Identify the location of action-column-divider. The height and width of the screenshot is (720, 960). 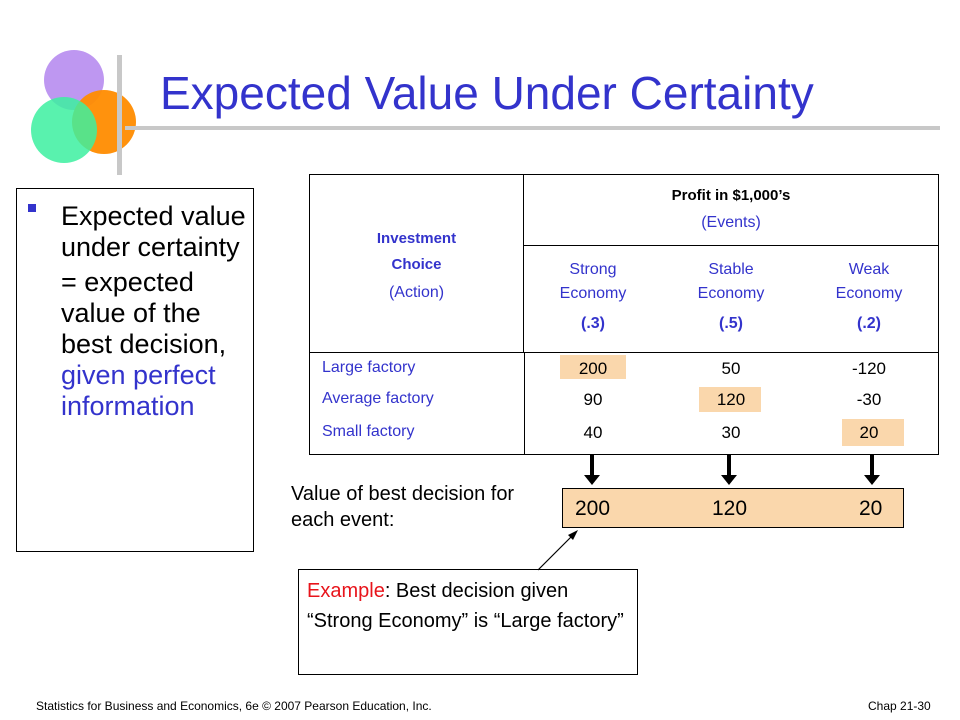
(524, 403).